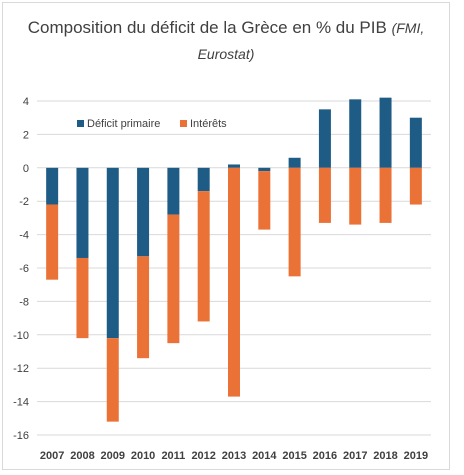 The height and width of the screenshot is (475, 464). I want to click on y-tick-label: -10, so click(21, 336).